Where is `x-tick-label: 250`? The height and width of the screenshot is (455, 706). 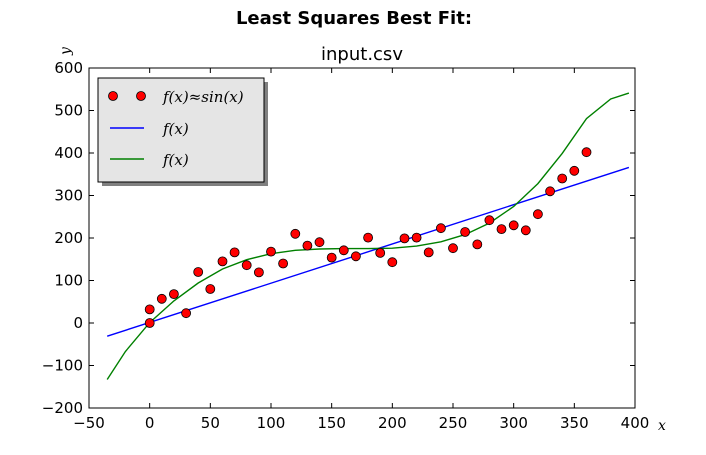
x-tick-label: 250 is located at coordinates (453, 423).